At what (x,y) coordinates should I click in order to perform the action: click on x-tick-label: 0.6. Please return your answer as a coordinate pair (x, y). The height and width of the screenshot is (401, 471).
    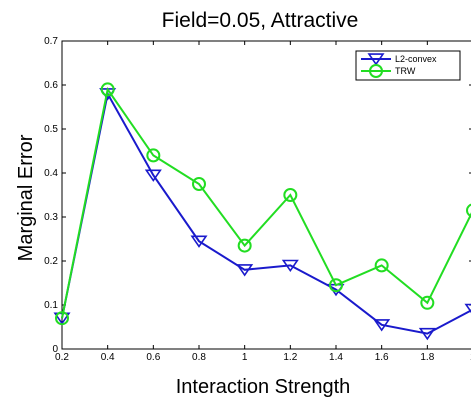
    Looking at the image, I should click on (153, 357).